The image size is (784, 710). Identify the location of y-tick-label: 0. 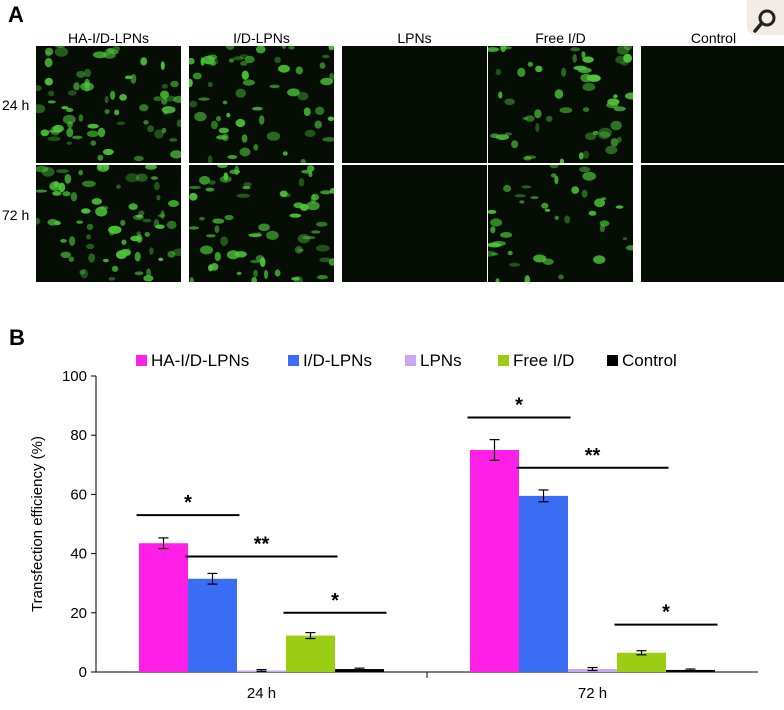
(83, 672).